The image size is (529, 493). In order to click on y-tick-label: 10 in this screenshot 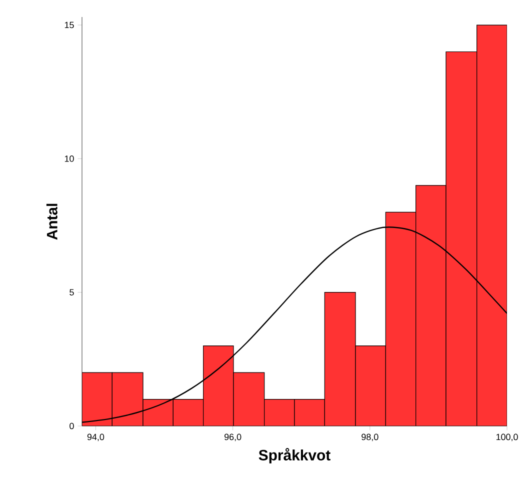, I will do `click(69, 158)`.